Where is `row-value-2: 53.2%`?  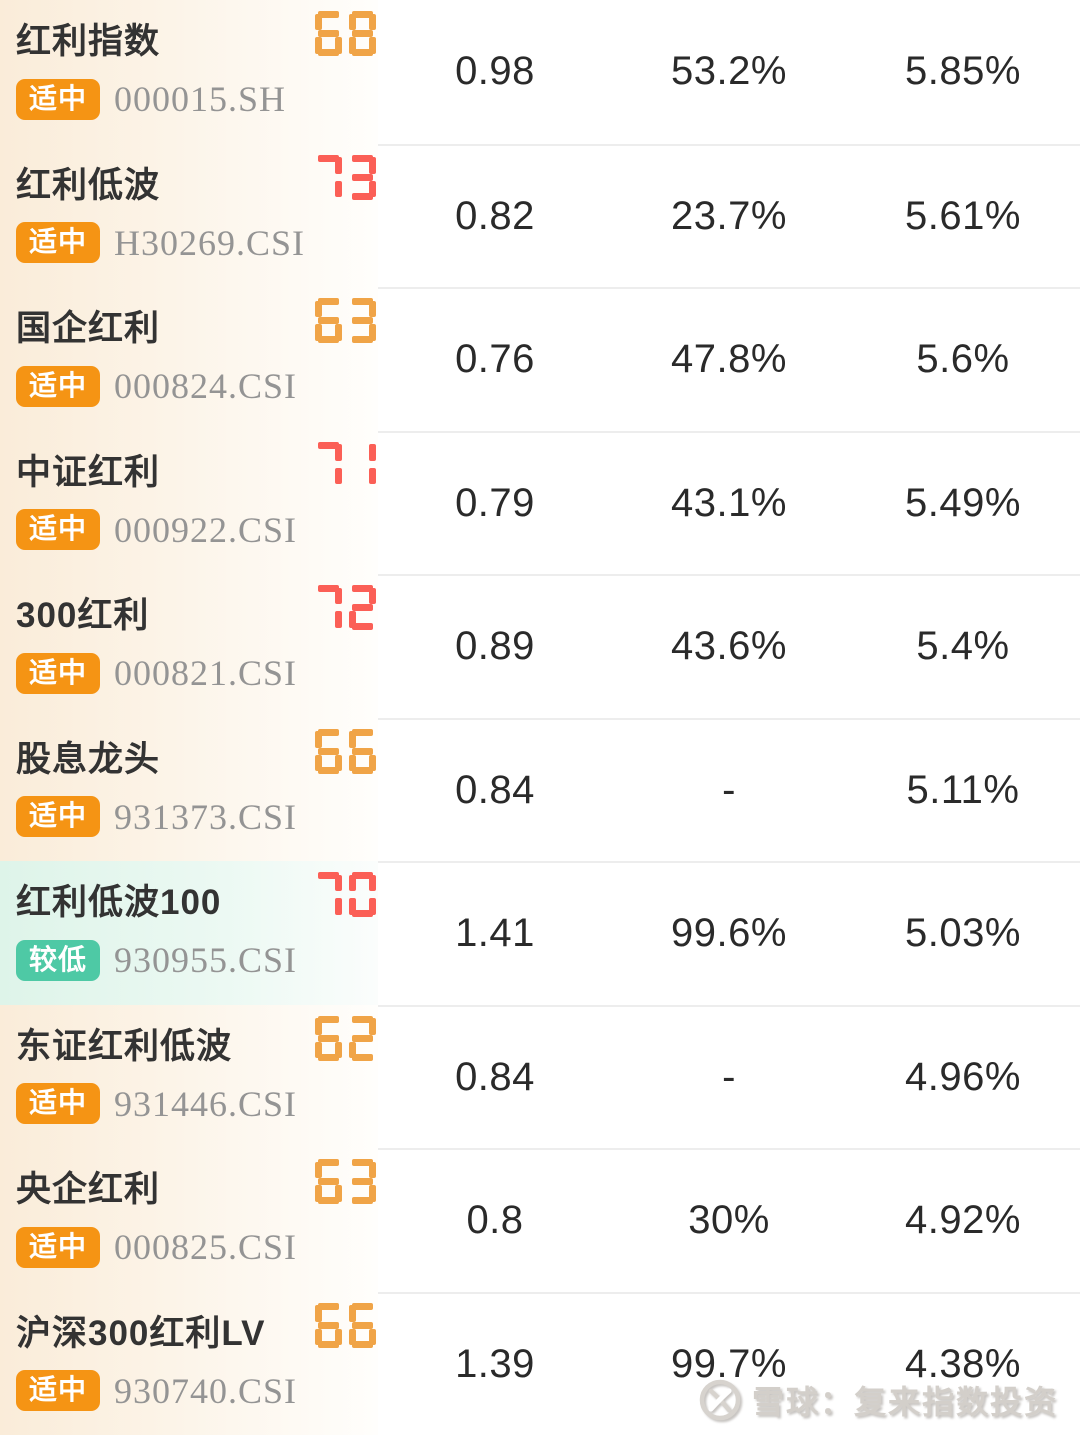 row-value-2: 53.2% is located at coordinates (729, 71).